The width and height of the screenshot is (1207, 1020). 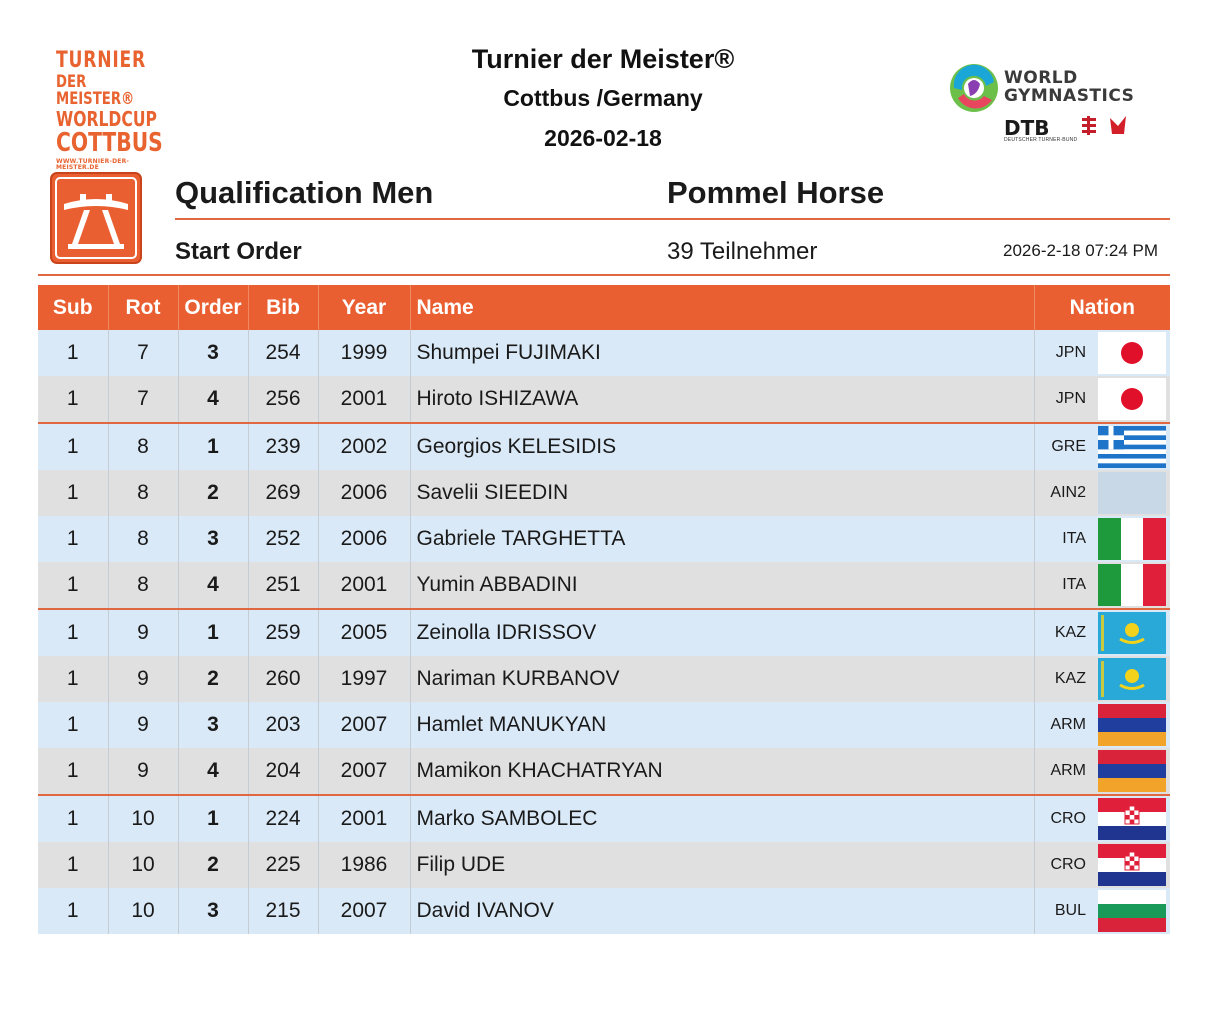 What do you see at coordinates (1064, 399) in the screenshot?
I see `cell-nation: JPN` at bounding box center [1064, 399].